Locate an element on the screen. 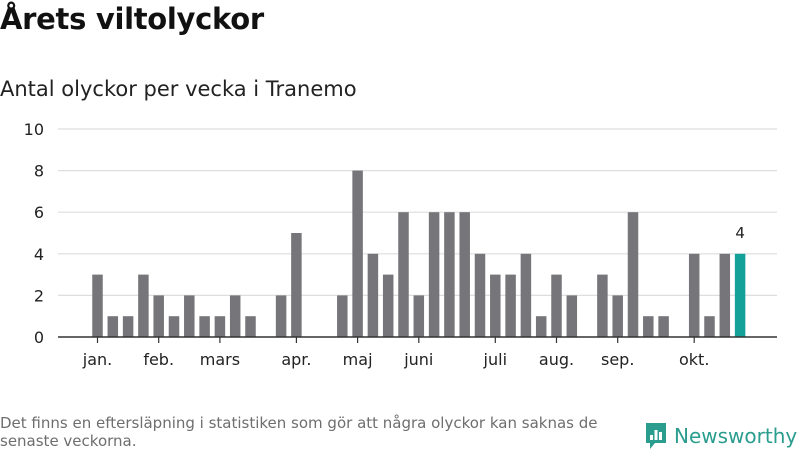  brand-logo: Newsworthy is located at coordinates (720, 436).